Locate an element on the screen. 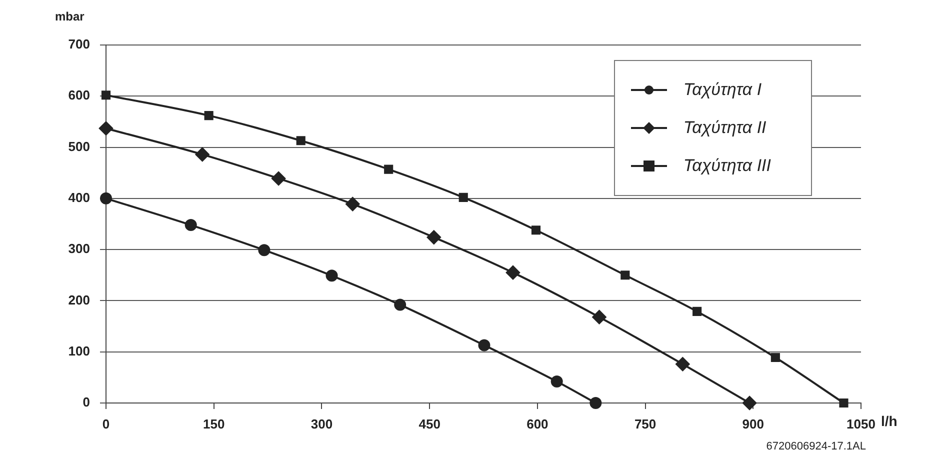  legend-label: Ταχύτητα II is located at coordinates (724, 128).